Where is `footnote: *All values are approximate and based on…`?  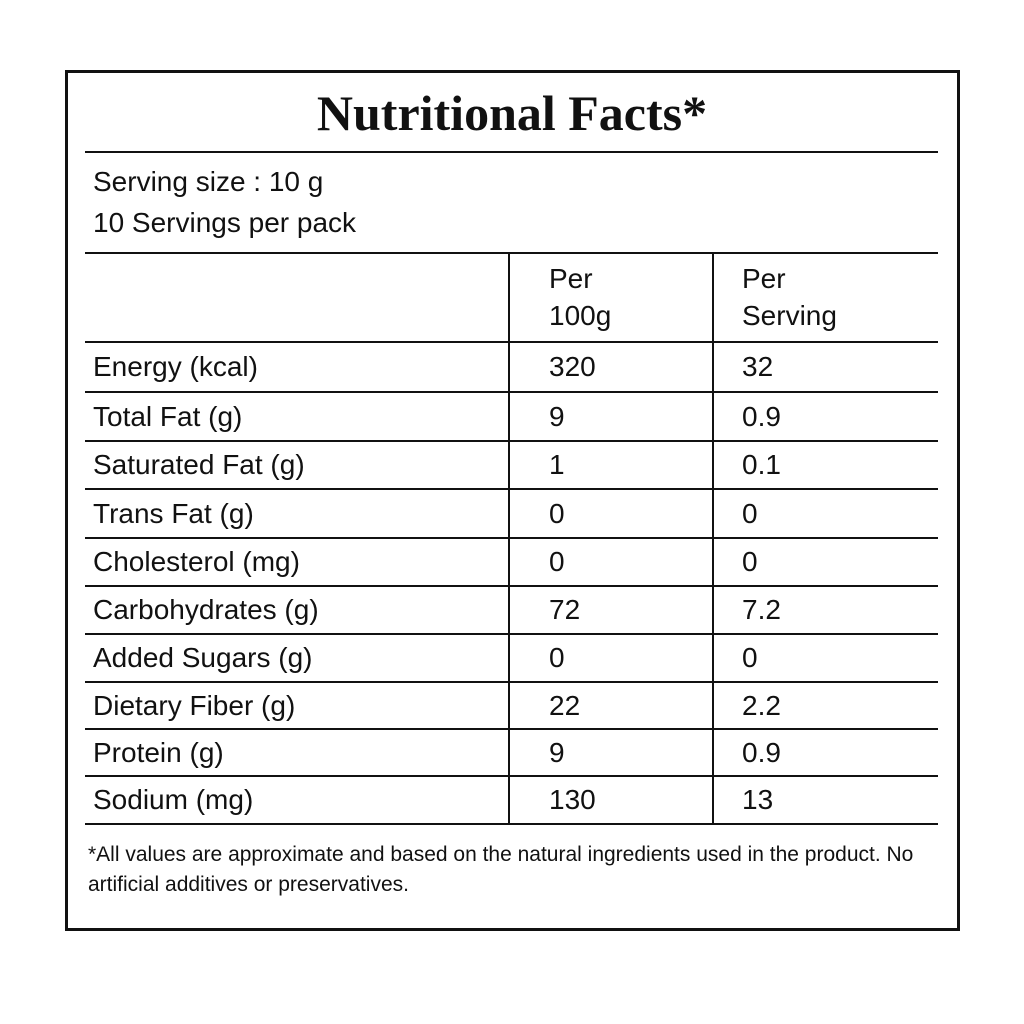 footnote: *All values are approximate and based on… is located at coordinates (501, 869).